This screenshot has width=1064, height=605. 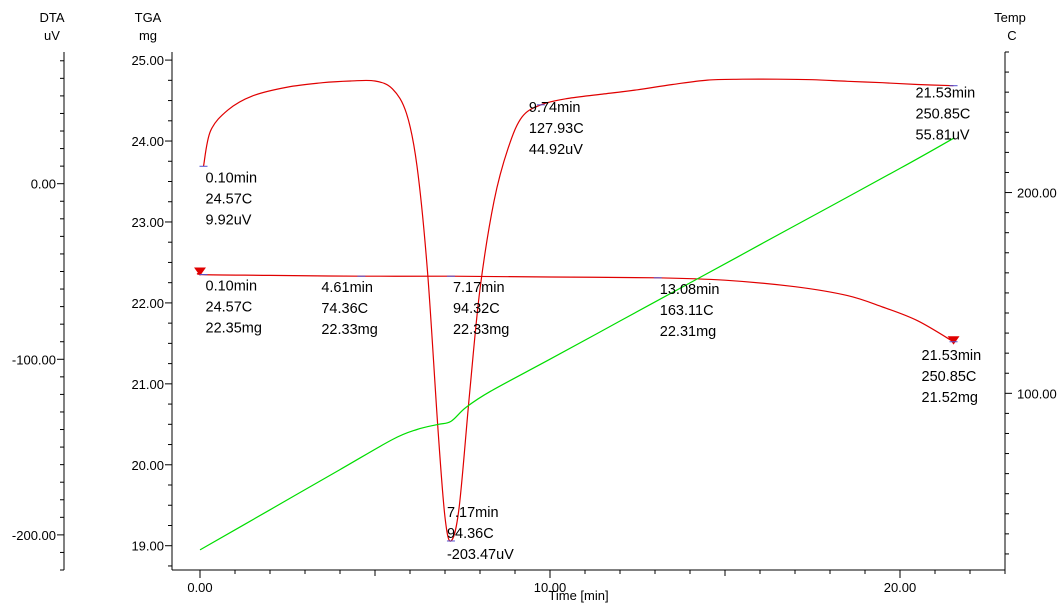 What do you see at coordinates (147, 384) in the screenshot?
I see `tga-tick-label: 21.00` at bounding box center [147, 384].